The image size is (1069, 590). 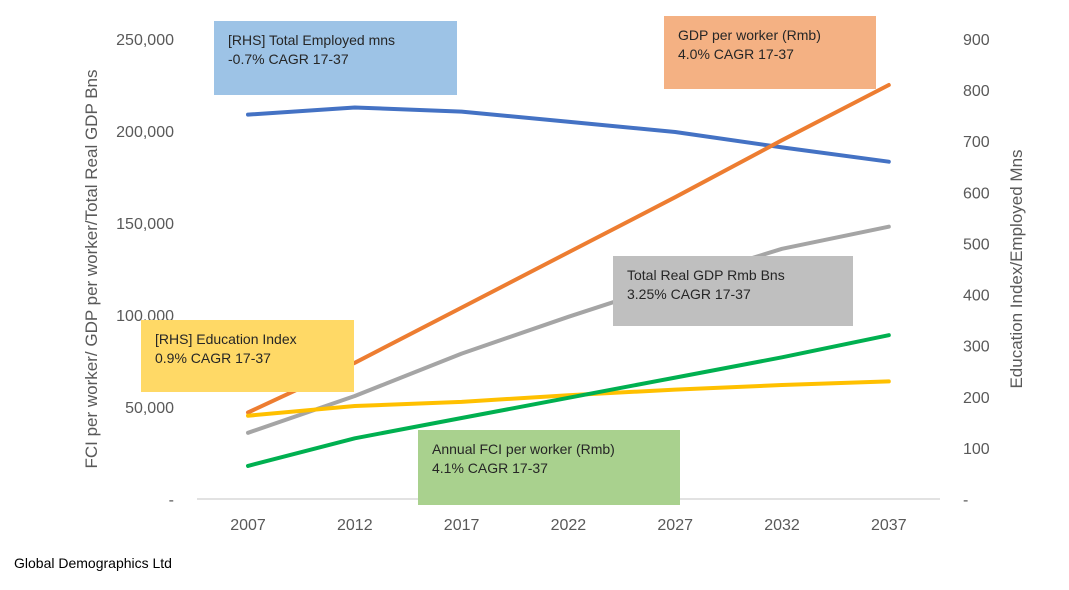 What do you see at coordinates (568, 134) in the screenshot?
I see `series-line-employed` at bounding box center [568, 134].